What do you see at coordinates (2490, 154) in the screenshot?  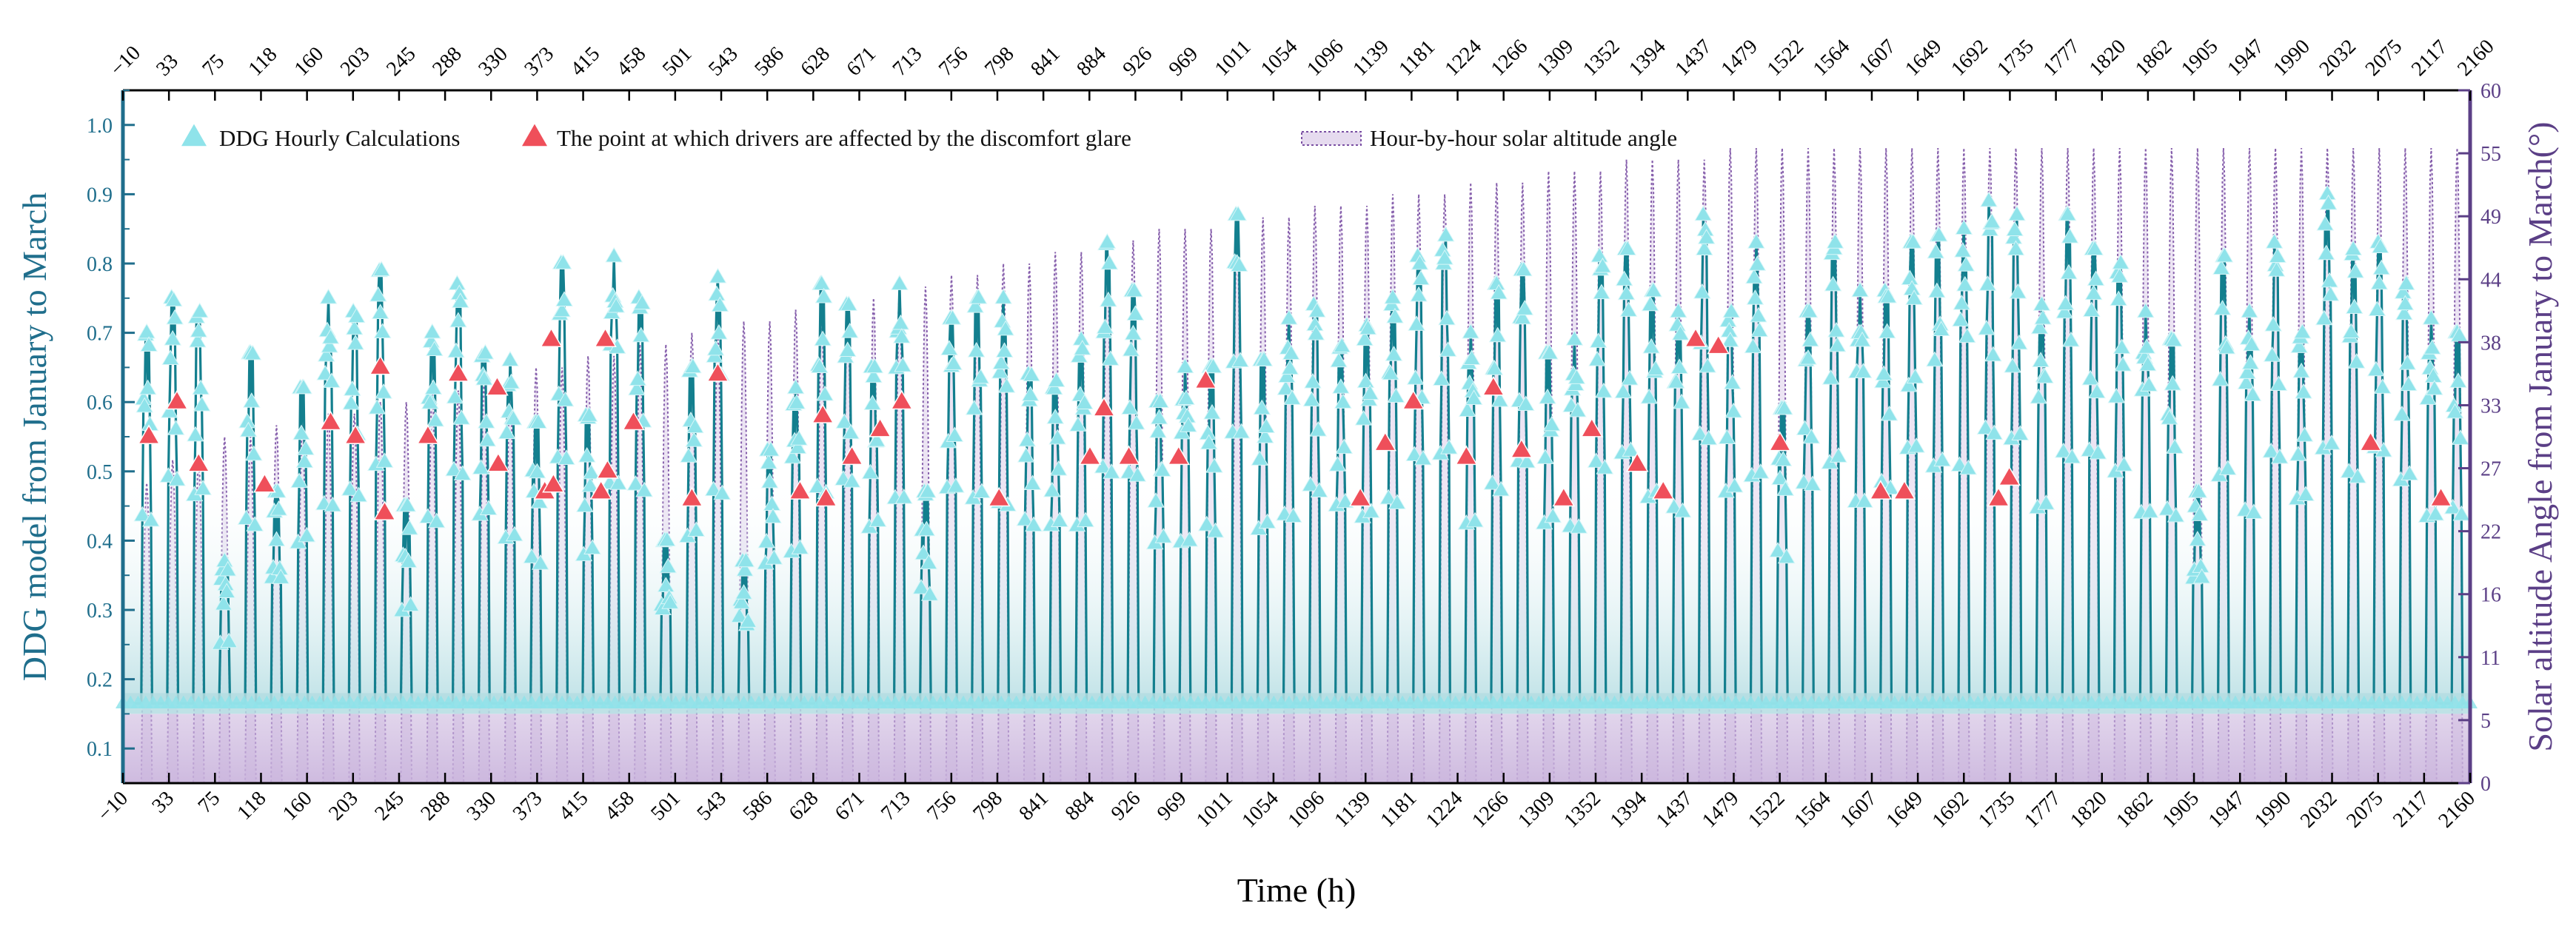 I see `y2-tick-label: 55` at bounding box center [2490, 154].